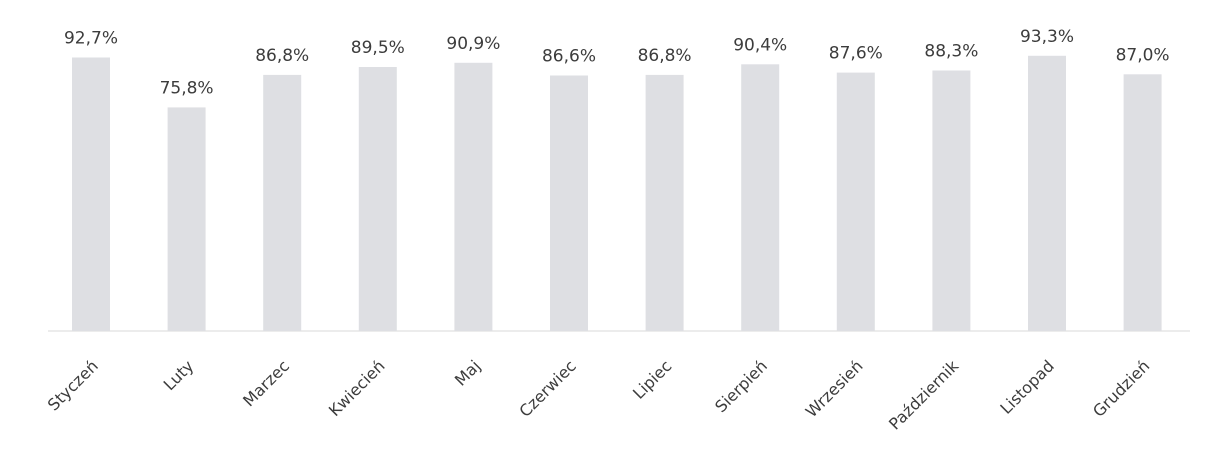 The width and height of the screenshot is (1223, 462). I want to click on category-label-1: Styczeń, so click(73, 385).